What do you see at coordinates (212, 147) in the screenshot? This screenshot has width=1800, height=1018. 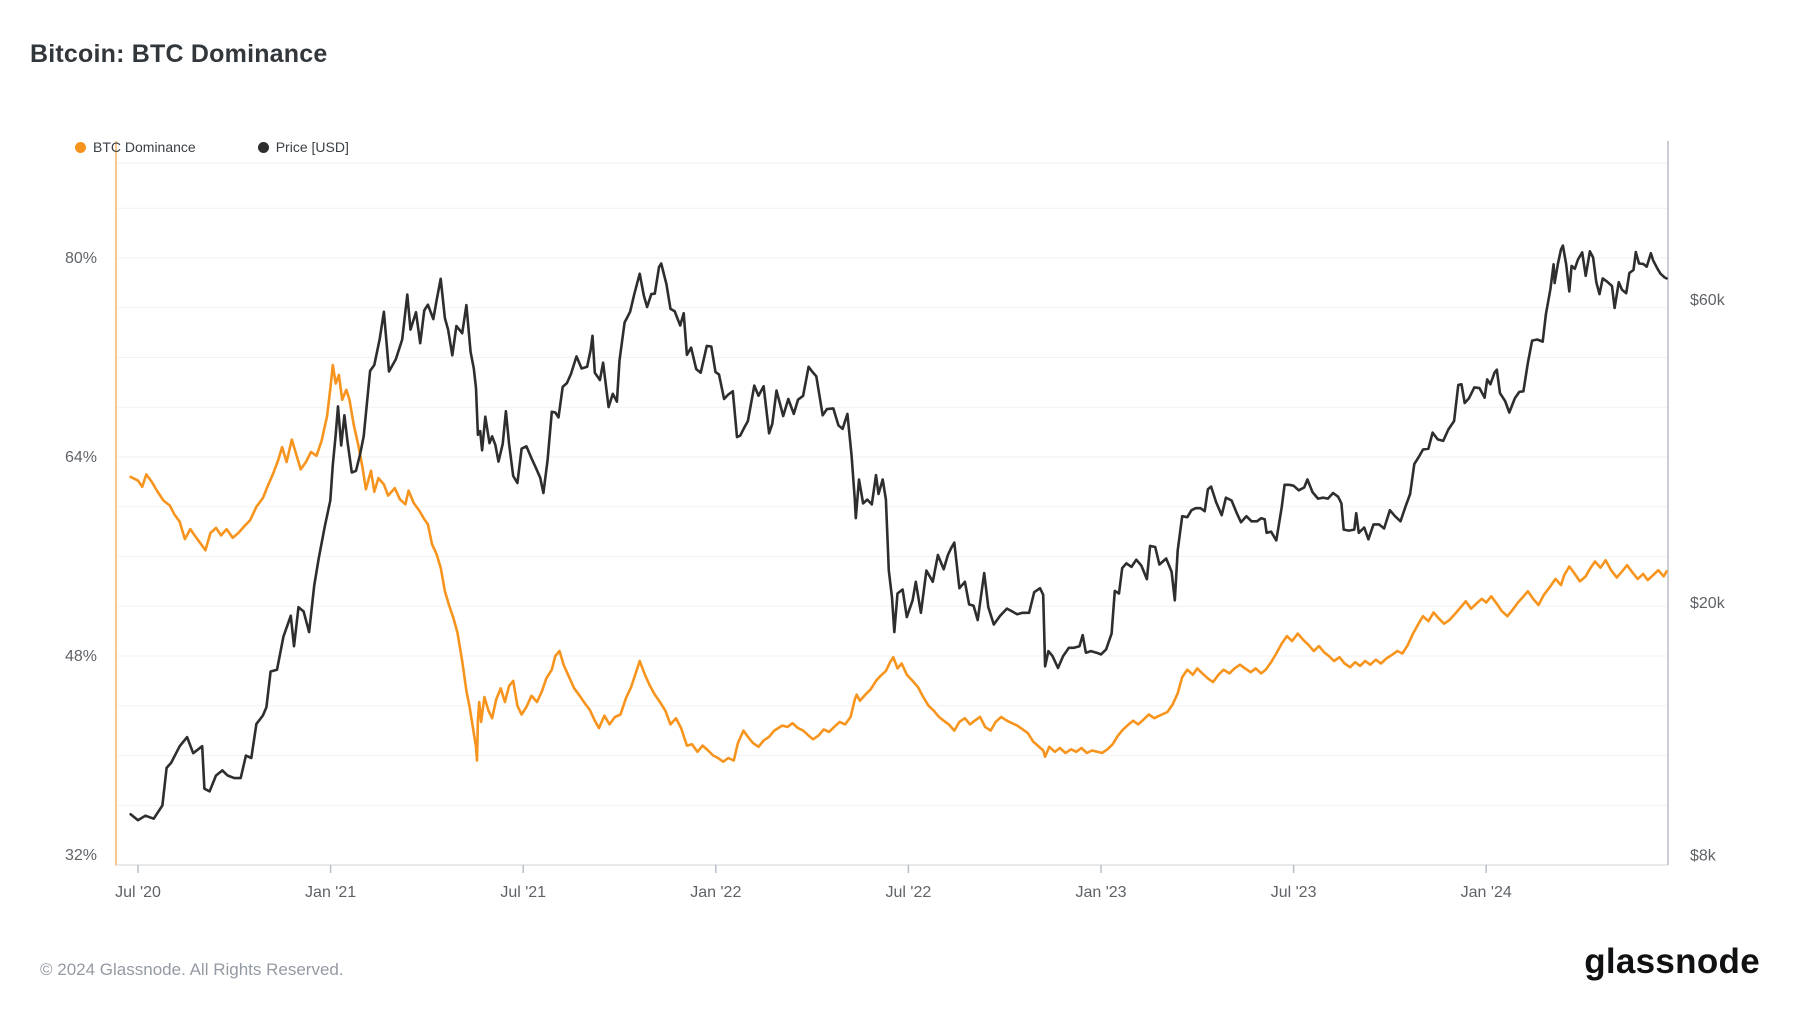 I see `chart-legend: BTC Dominance Price [USD]` at bounding box center [212, 147].